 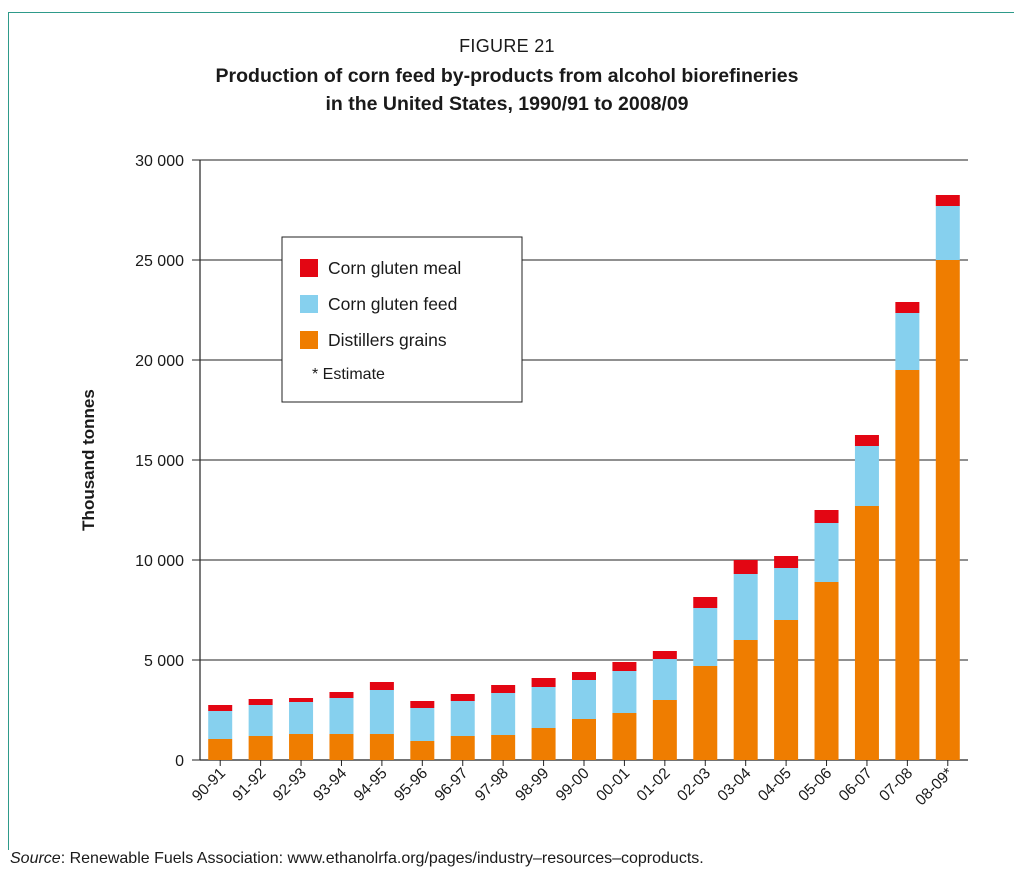 What do you see at coordinates (330, 785) in the screenshot?
I see `x-tick-label: 93-94` at bounding box center [330, 785].